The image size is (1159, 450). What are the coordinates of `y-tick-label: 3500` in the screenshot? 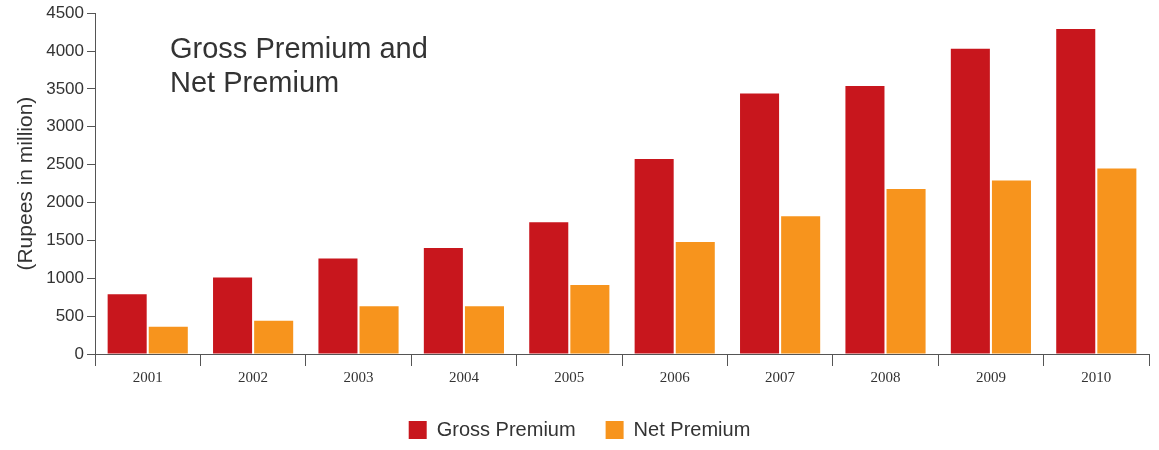 It's located at (65, 88).